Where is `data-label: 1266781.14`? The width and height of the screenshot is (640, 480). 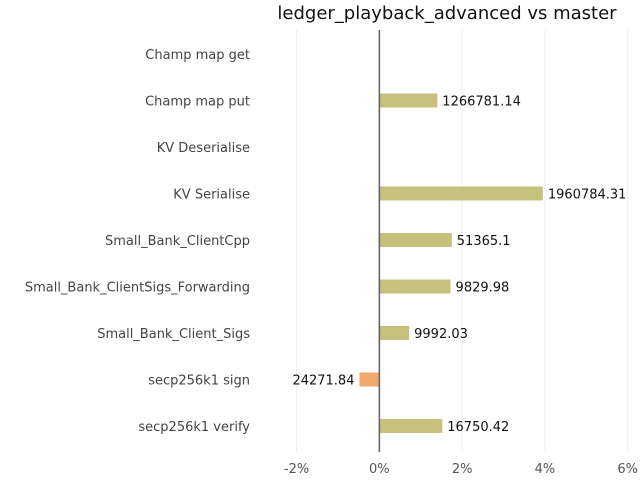
data-label: 1266781.14 is located at coordinates (481, 102).